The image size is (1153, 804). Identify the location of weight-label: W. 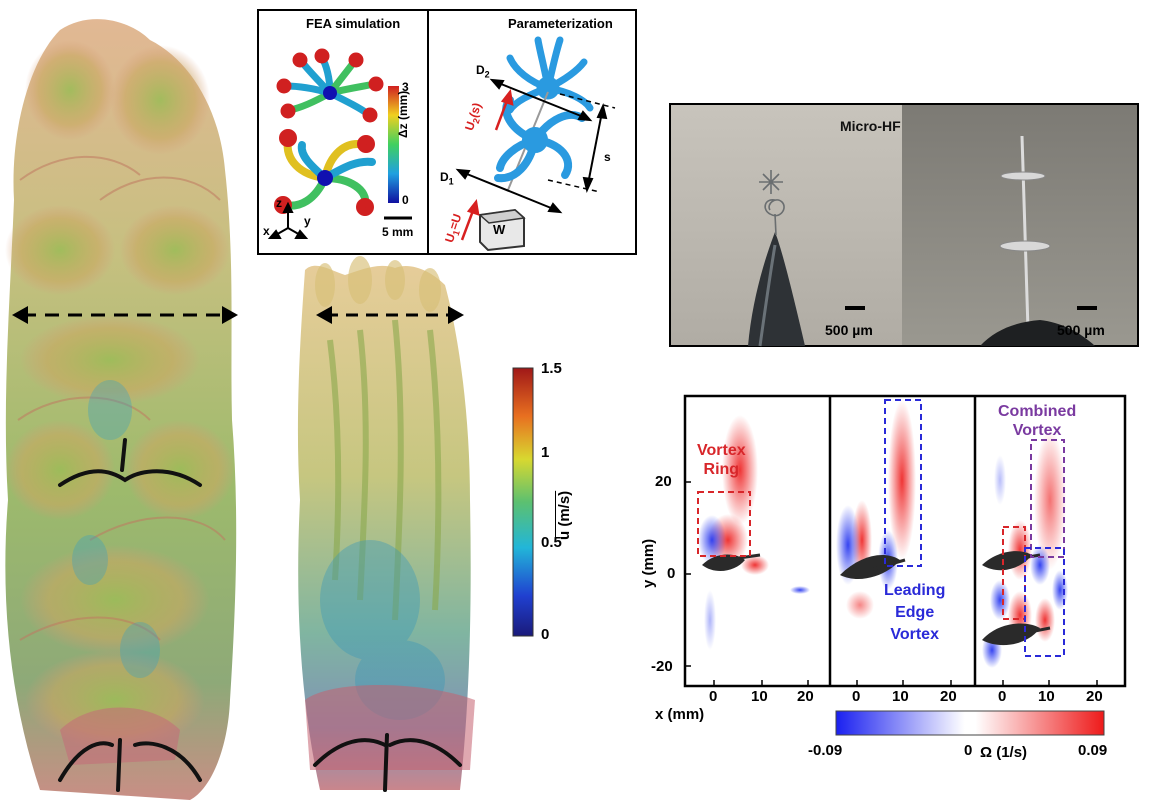
(499, 229).